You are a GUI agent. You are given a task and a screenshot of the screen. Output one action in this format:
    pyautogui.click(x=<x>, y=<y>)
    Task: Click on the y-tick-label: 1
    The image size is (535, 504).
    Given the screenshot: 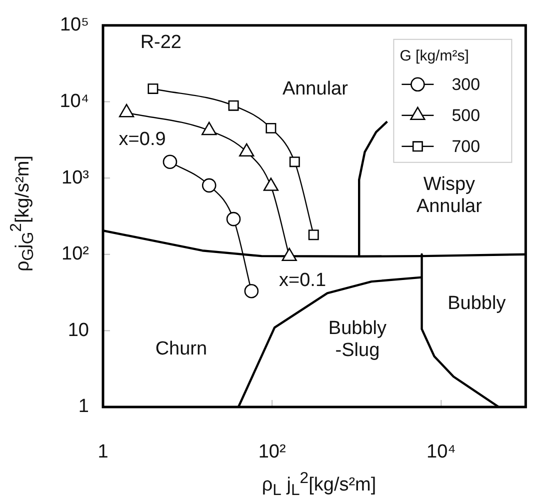 What is the action you would take?
    pyautogui.click(x=83, y=407)
    